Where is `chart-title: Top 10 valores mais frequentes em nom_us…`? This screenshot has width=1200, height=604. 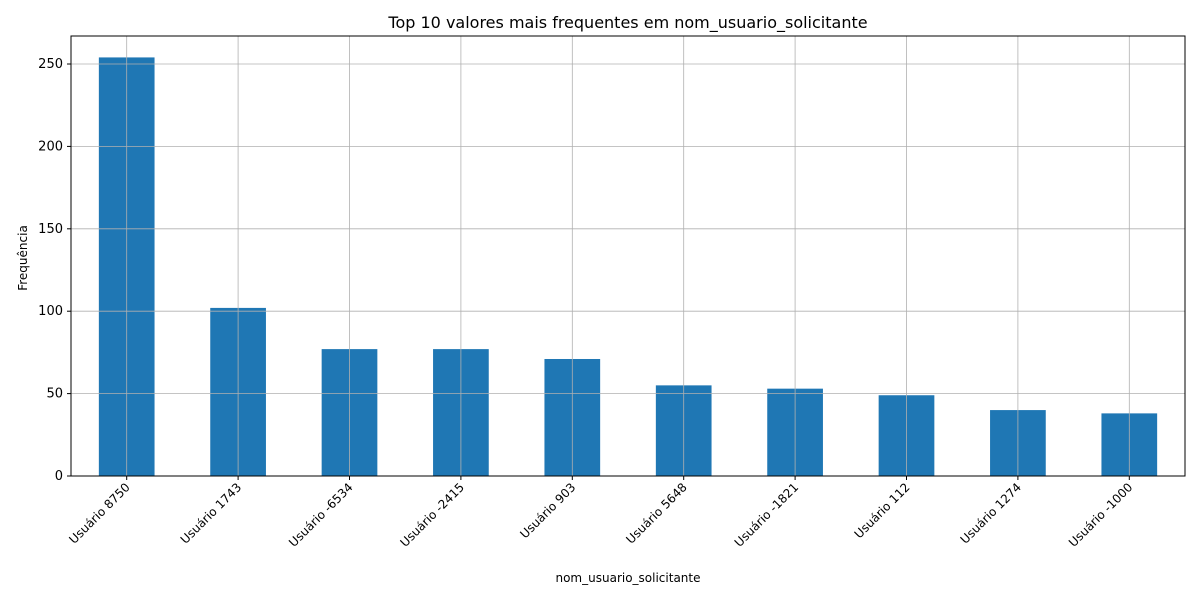
chart-title: Top 10 valores mais frequentes em nom_us… is located at coordinates (627, 23).